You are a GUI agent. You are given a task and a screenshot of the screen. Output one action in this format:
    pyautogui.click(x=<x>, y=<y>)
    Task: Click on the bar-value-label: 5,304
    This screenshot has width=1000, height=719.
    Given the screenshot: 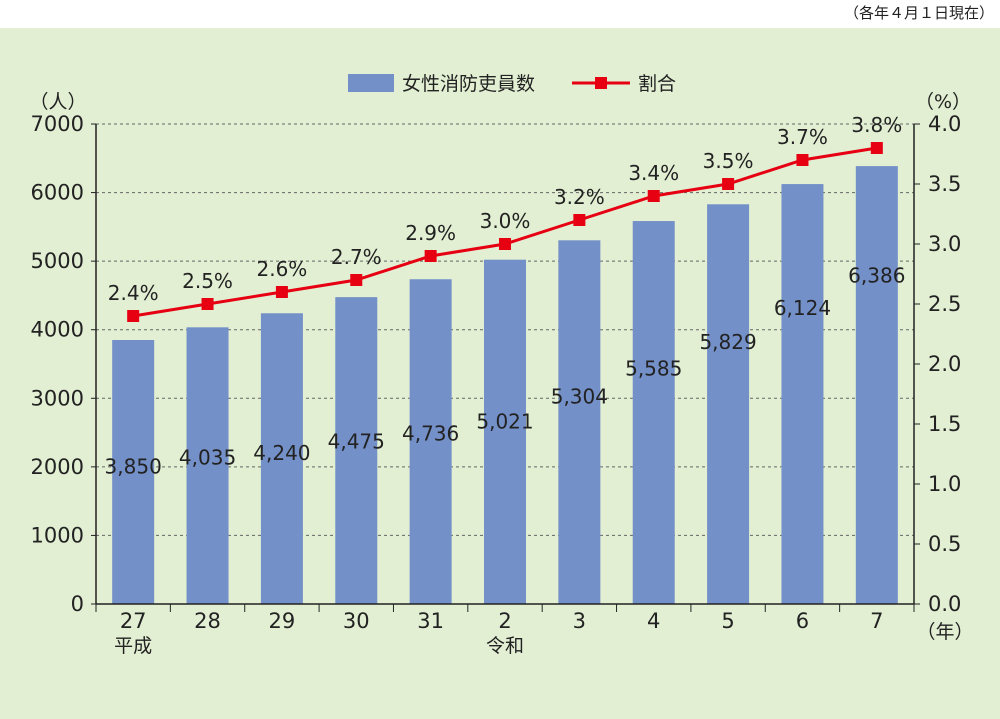 What is the action you would take?
    pyautogui.click(x=579, y=397)
    